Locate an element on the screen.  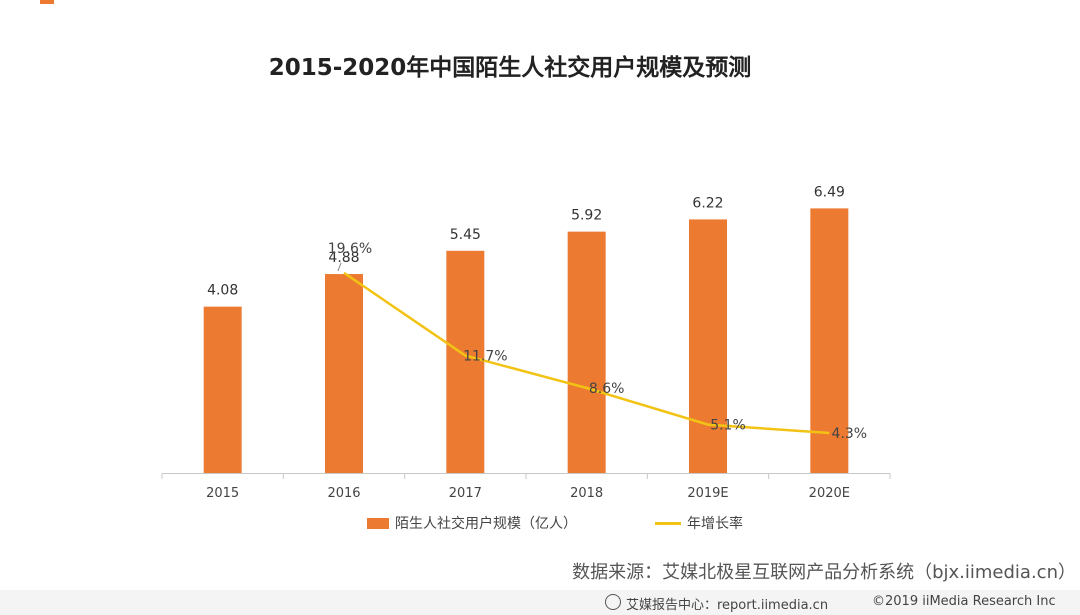
chart-legend: 陌生人社交用户规模（亿人） 年增长率 is located at coordinates (540, 525).